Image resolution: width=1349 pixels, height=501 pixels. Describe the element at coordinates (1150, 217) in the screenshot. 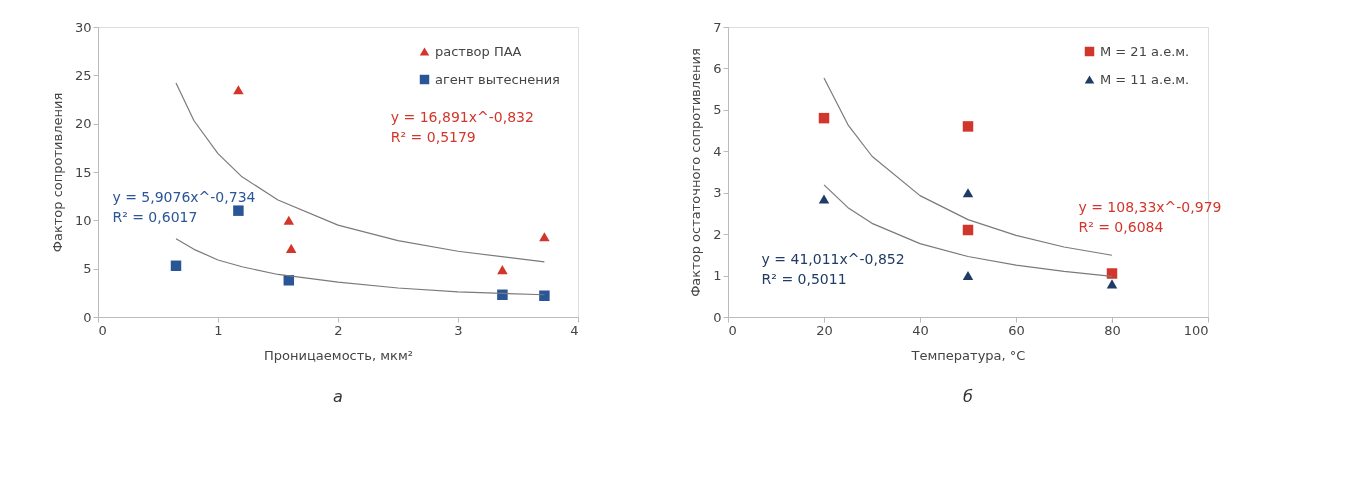

I see `annotation: y = 108,33x^-0,979 R² = 0,6084` at that location.